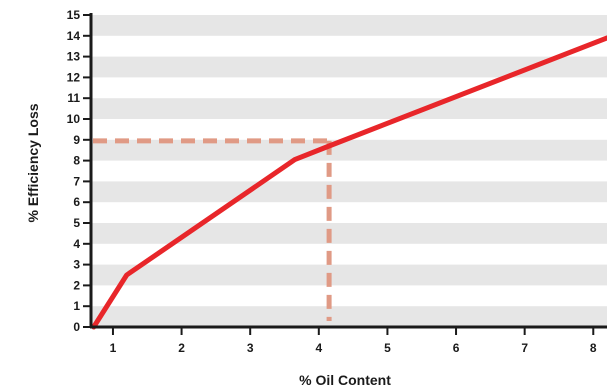  Describe the element at coordinates (524, 348) in the screenshot. I see `x-tick-label: 7` at that location.